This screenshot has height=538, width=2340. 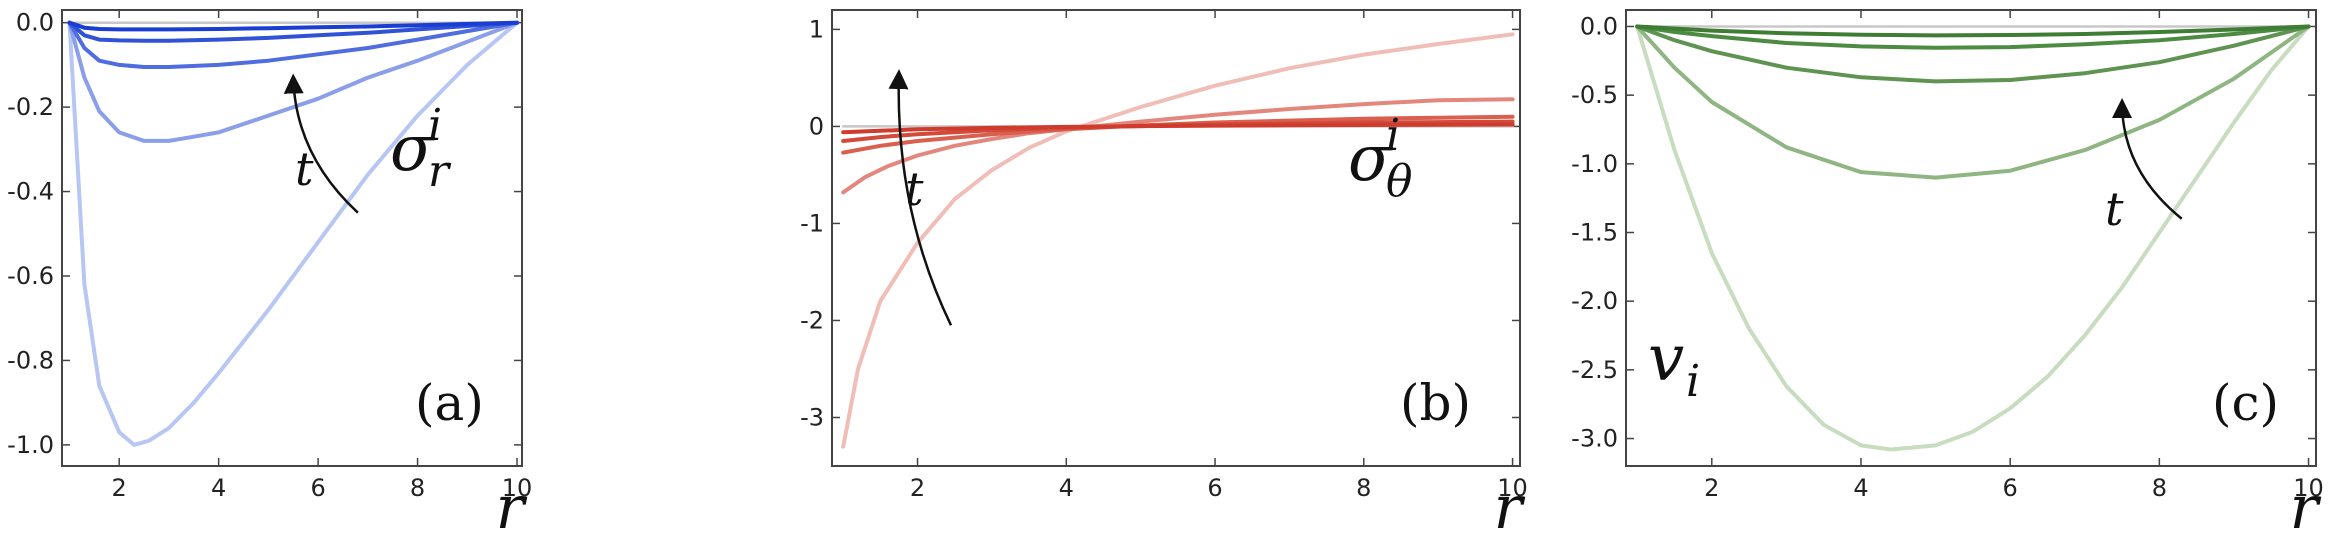 I want to click on series-symbol-sub: r, so click(x=440, y=171).